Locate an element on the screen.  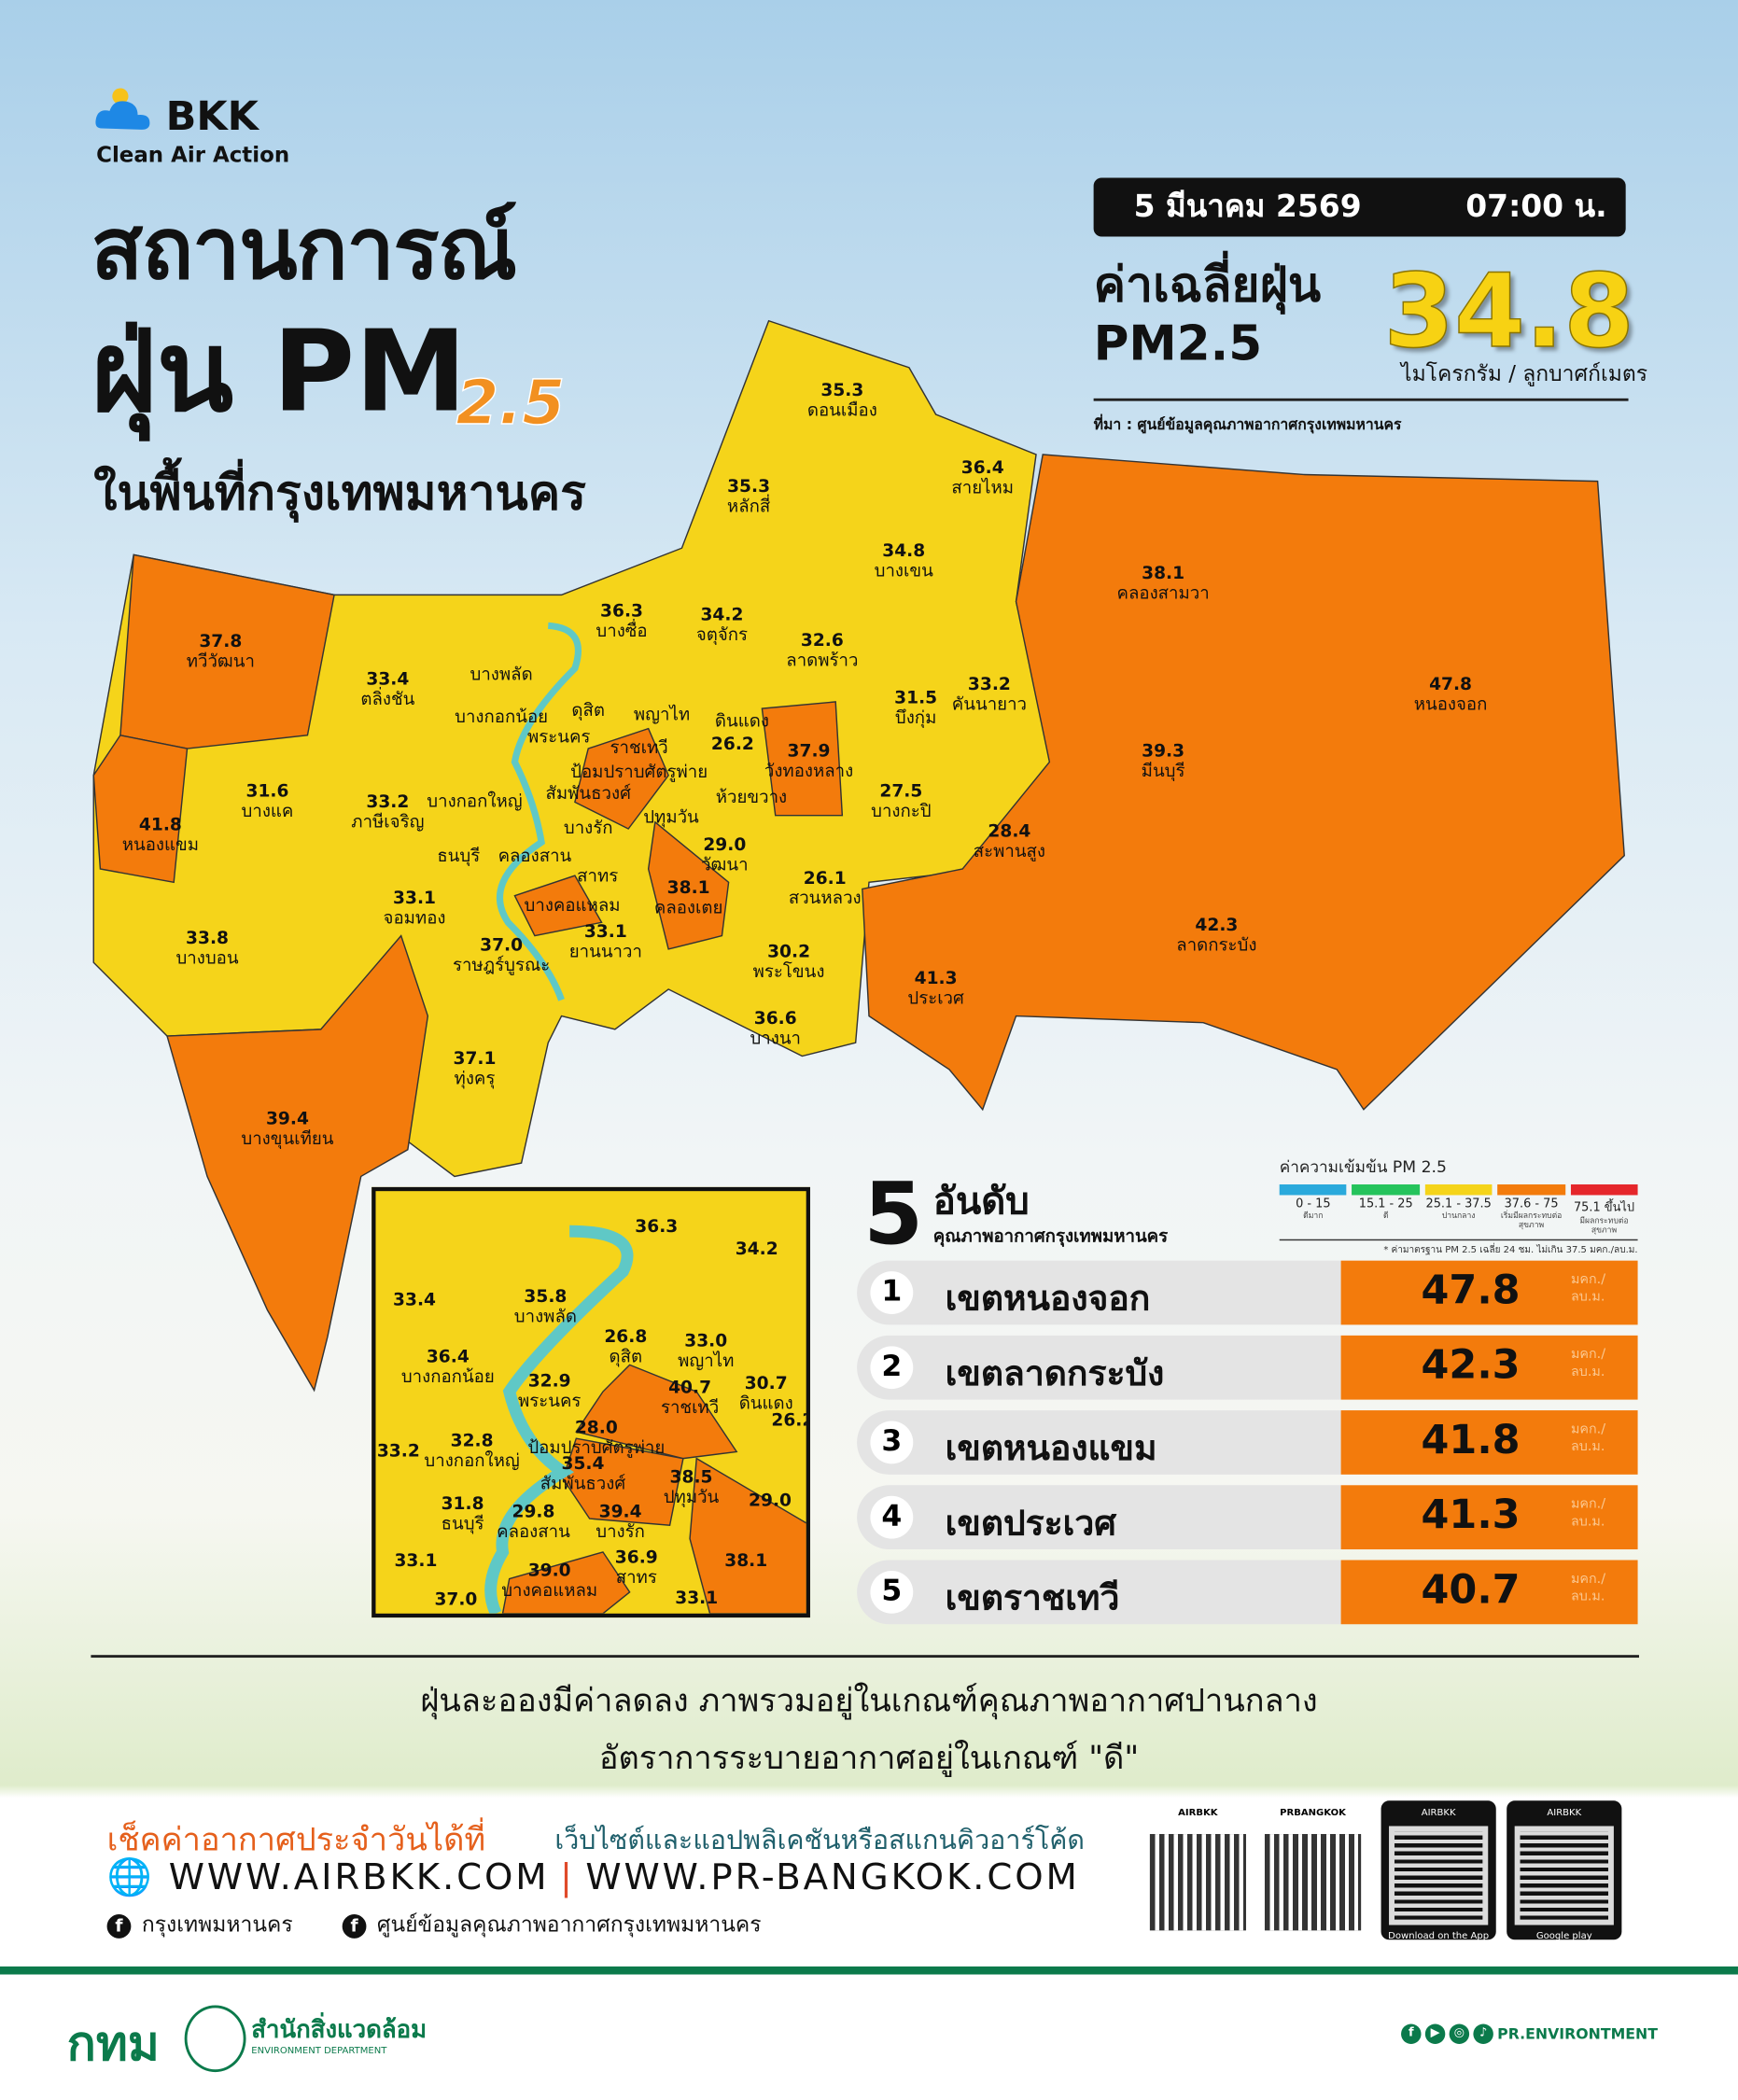
map-district-label: 38.1 คลองเตย is located at coordinates (688, 898).